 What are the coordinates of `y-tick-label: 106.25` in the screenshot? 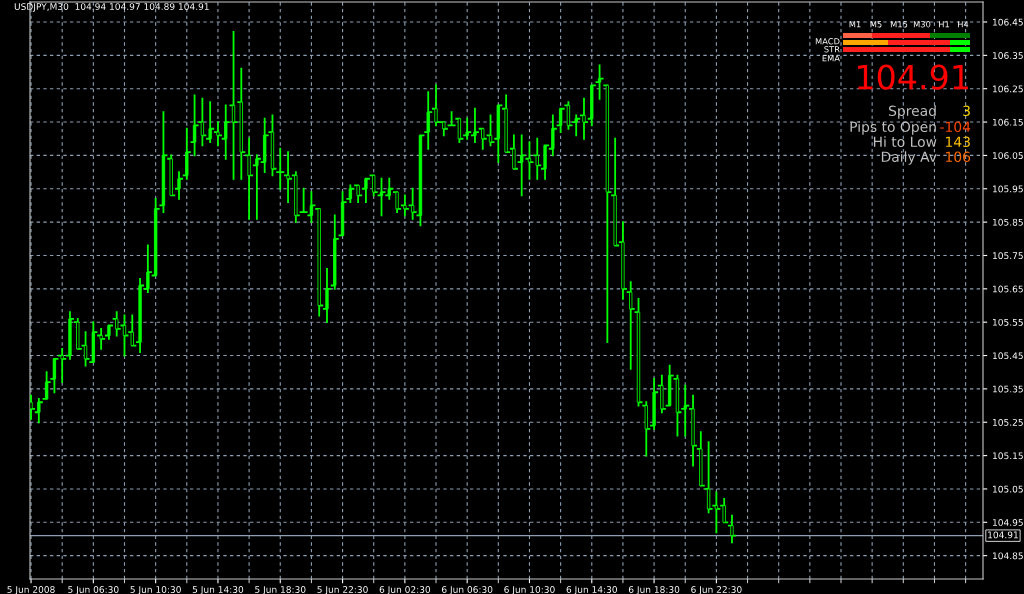 It's located at (1008, 89).